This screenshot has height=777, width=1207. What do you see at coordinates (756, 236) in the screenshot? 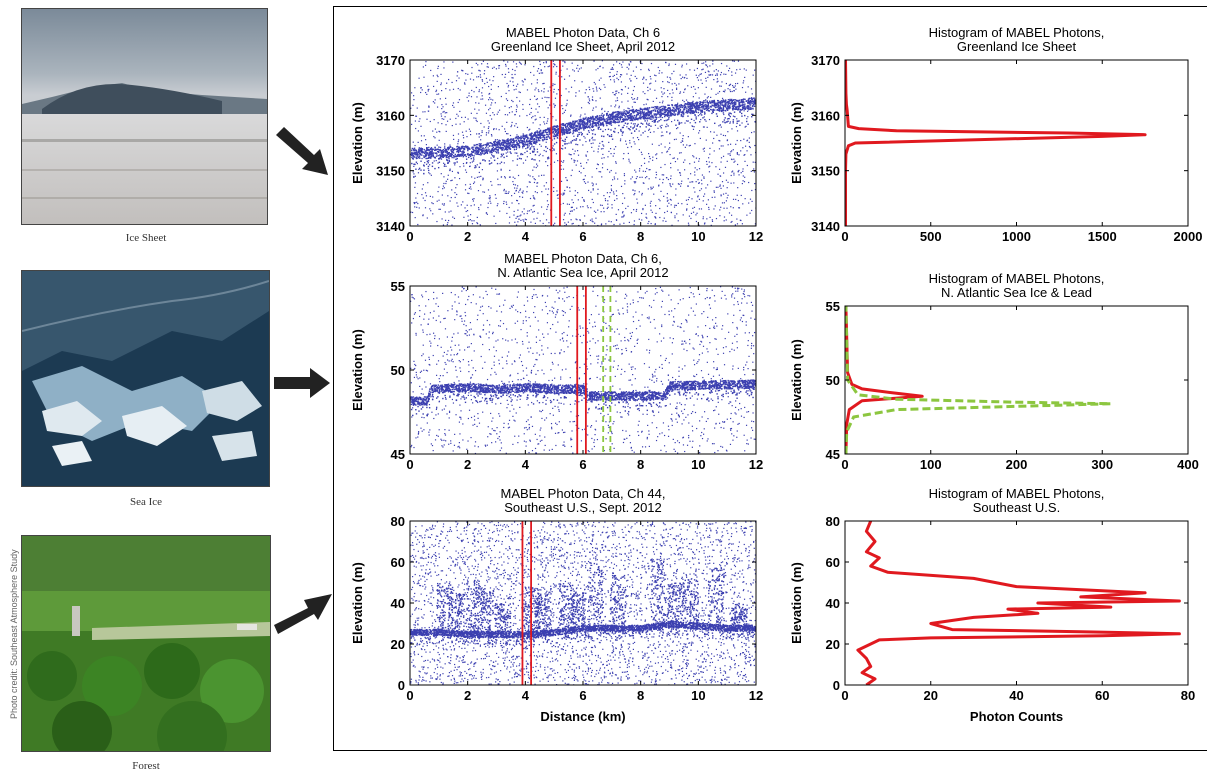
I see `x-tick-label: 12` at bounding box center [756, 236].